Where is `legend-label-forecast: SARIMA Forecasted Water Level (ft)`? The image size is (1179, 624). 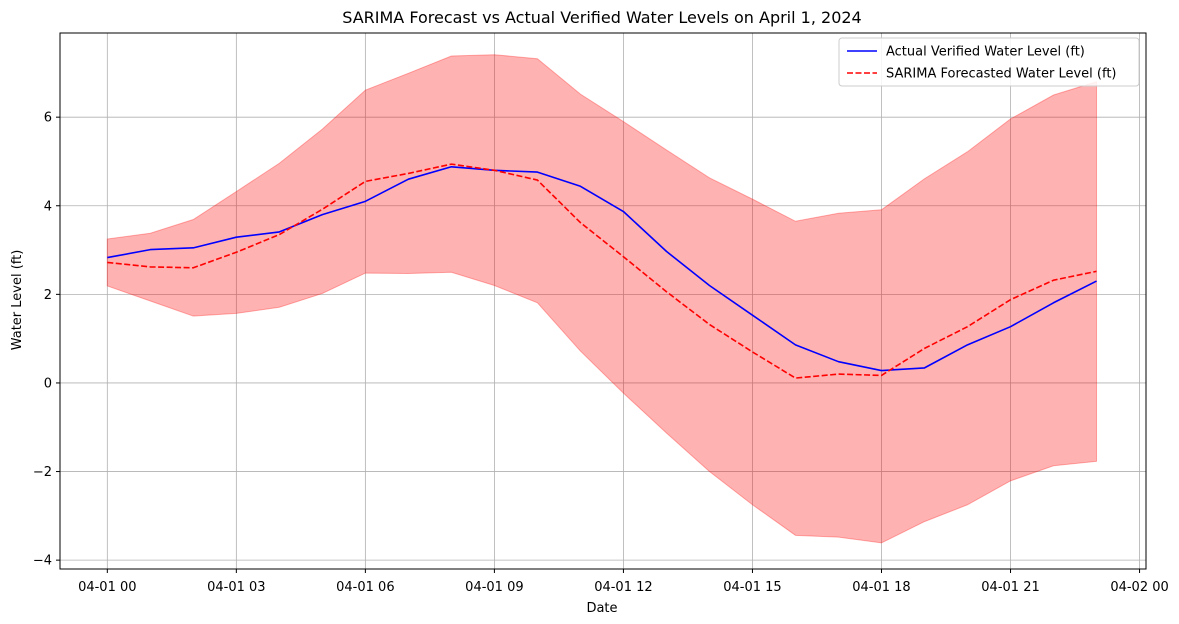
legend-label-forecast: SARIMA Forecasted Water Level (ft) is located at coordinates (1001, 74).